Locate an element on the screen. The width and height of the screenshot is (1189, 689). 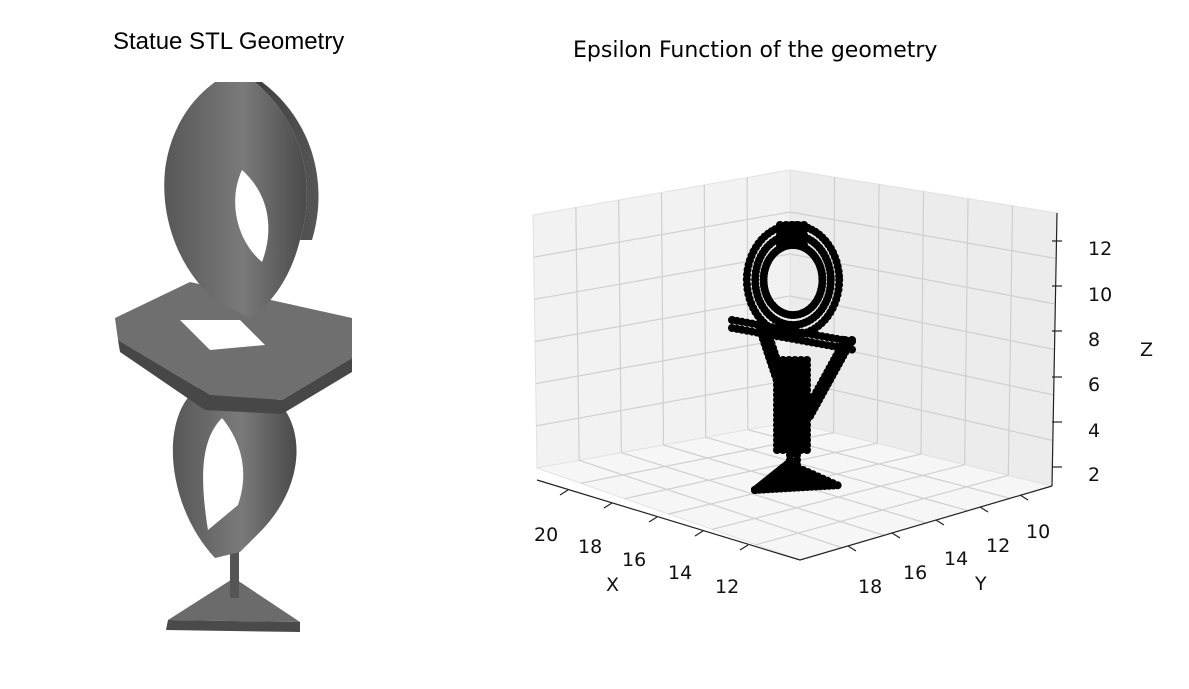
x-tick-labels: 20 18 16 14 12 is located at coordinates (636, 561).